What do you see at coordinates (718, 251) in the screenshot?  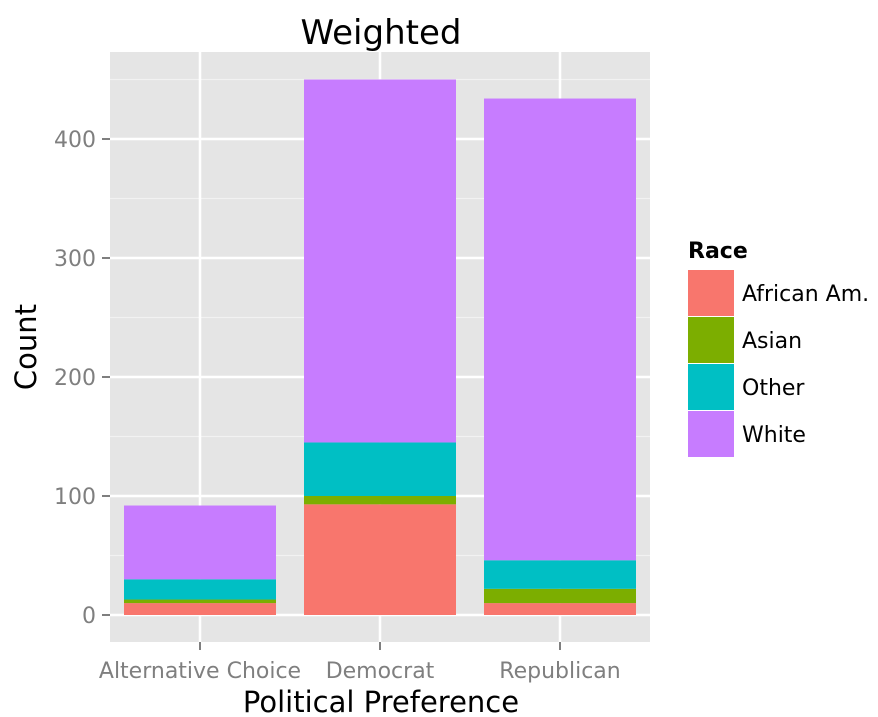 I see `legend-title: Race` at bounding box center [718, 251].